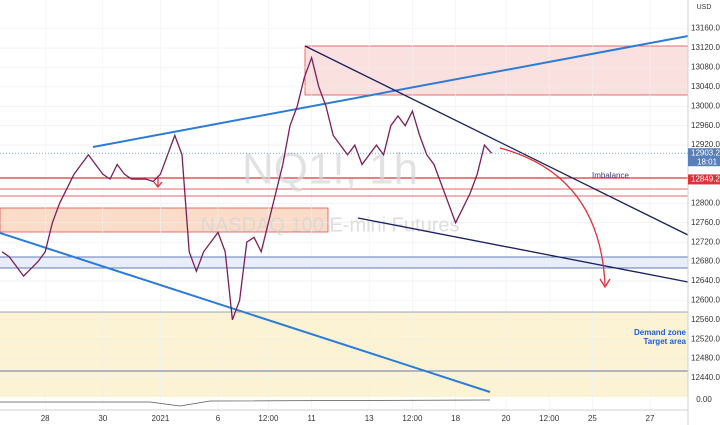  I want to click on x-tick-label: 2021, so click(161, 418).